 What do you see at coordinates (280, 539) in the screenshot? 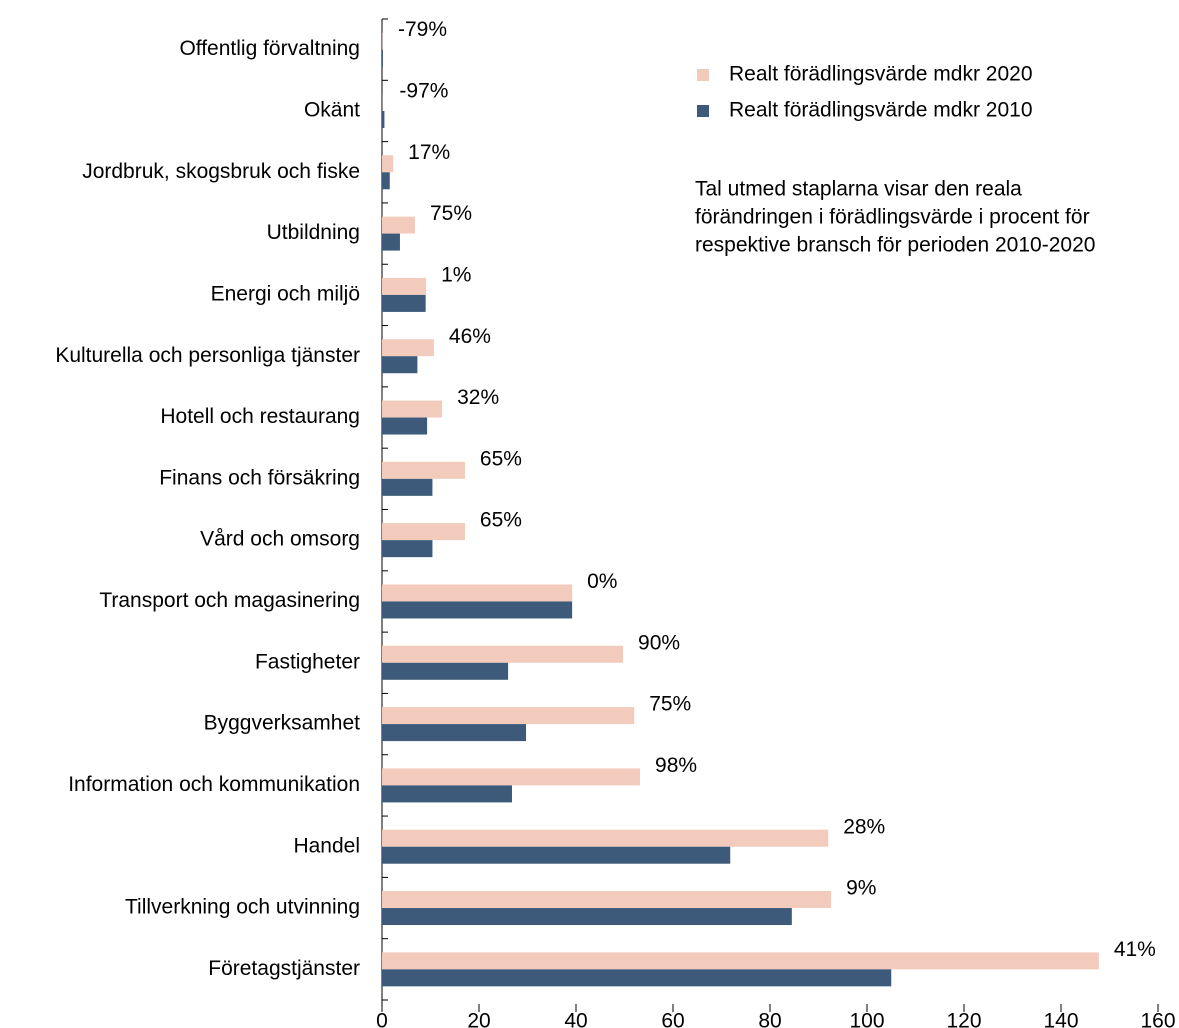
I see `category-label: Vård och omsorg` at bounding box center [280, 539].